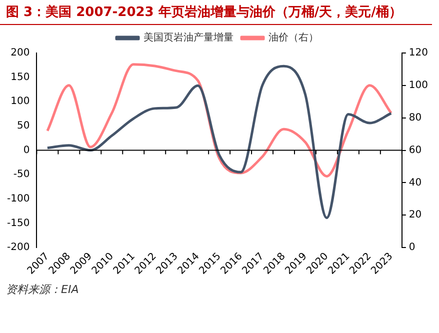  I want to click on y-tick-label: 0, so click(26, 150).